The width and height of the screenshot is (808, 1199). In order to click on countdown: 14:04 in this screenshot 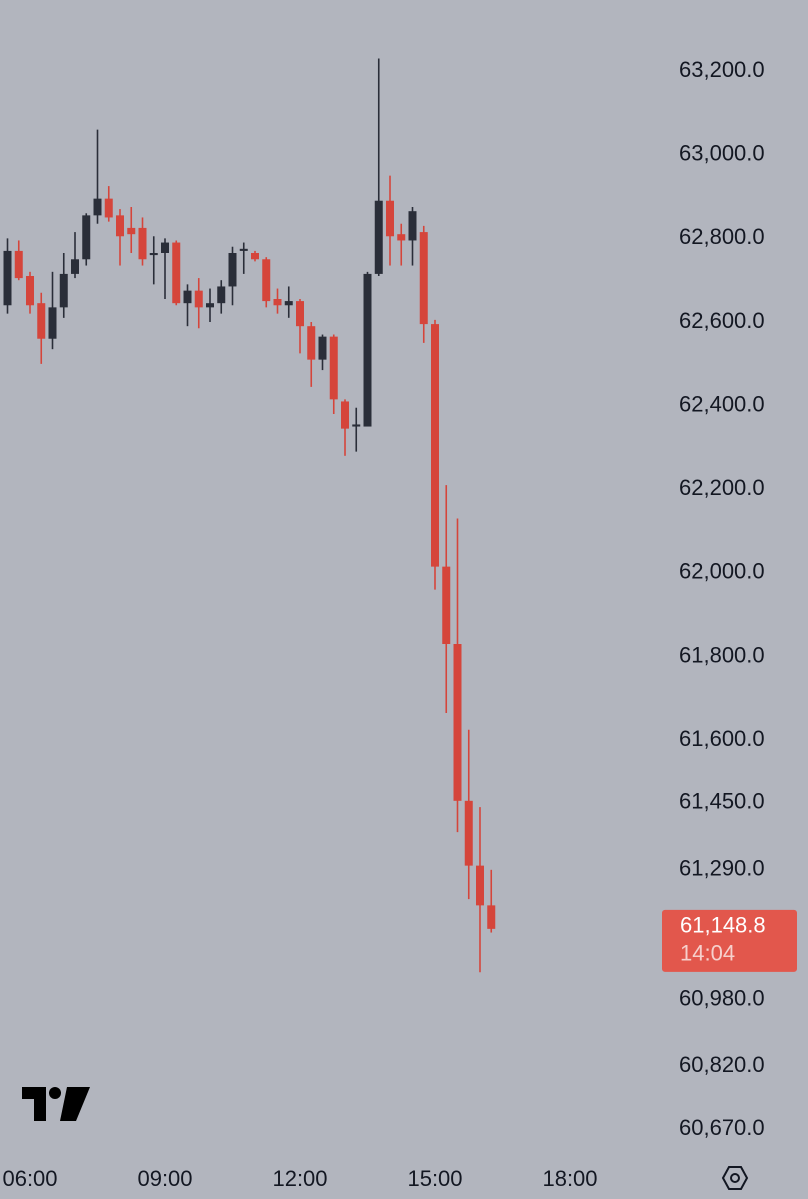, I will do `click(707, 953)`.